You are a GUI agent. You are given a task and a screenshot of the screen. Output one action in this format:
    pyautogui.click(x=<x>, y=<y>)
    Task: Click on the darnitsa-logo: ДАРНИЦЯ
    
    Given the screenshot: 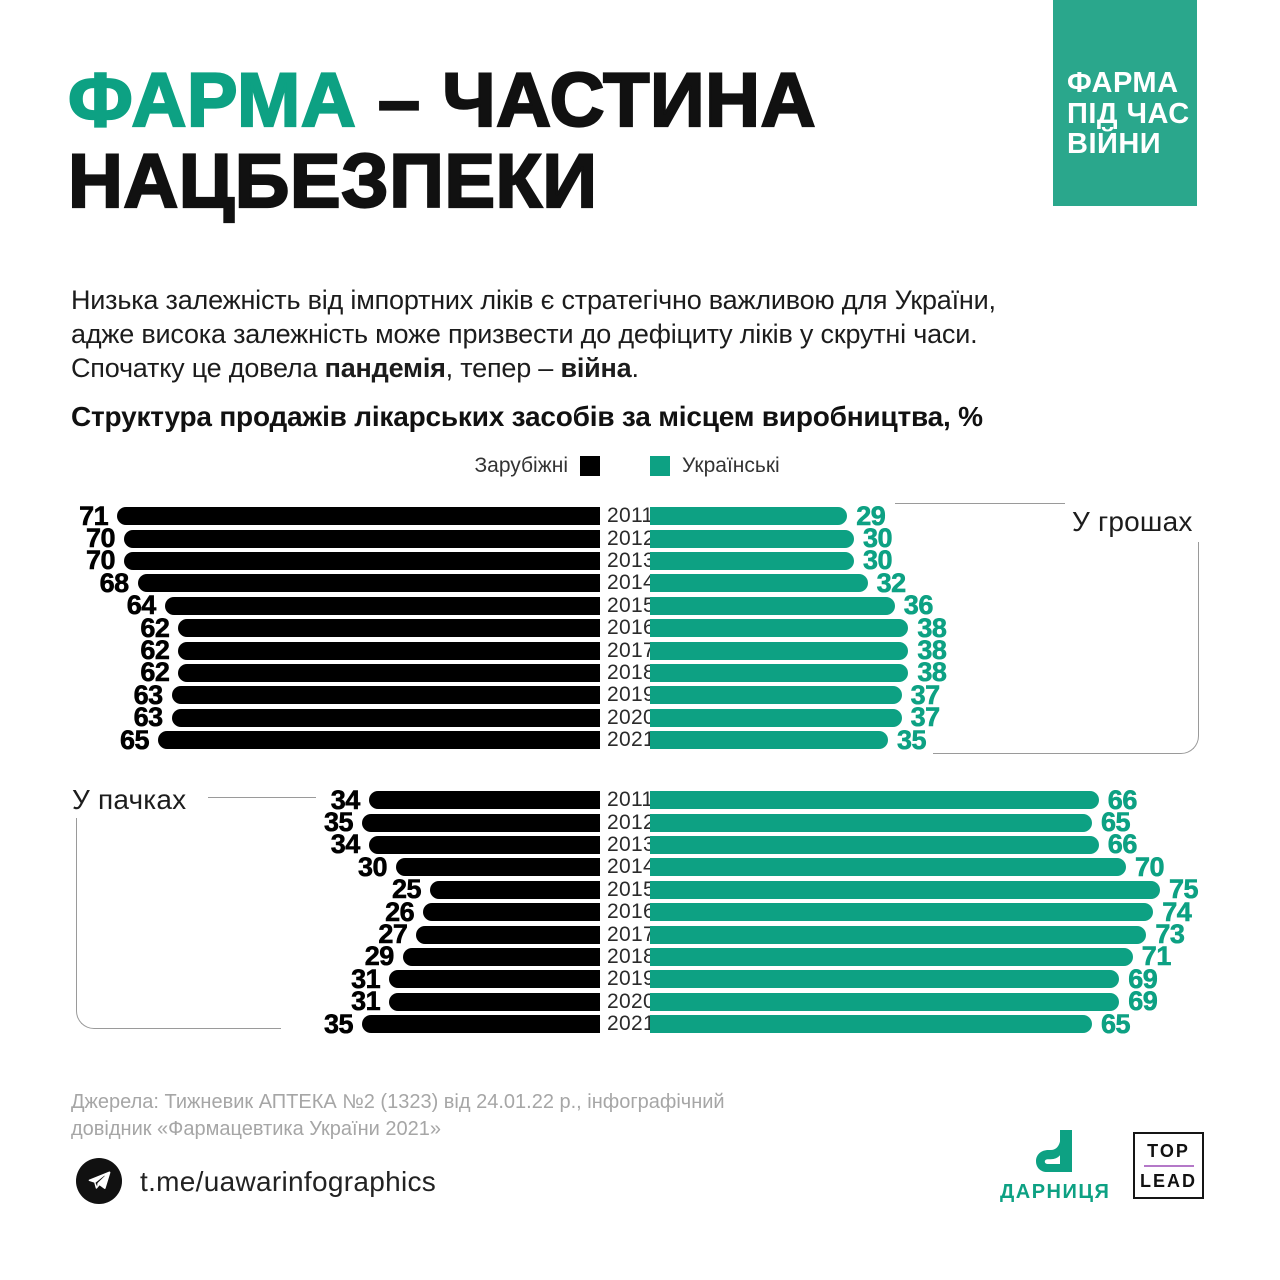 What is the action you would take?
    pyautogui.click(x=1055, y=1167)
    